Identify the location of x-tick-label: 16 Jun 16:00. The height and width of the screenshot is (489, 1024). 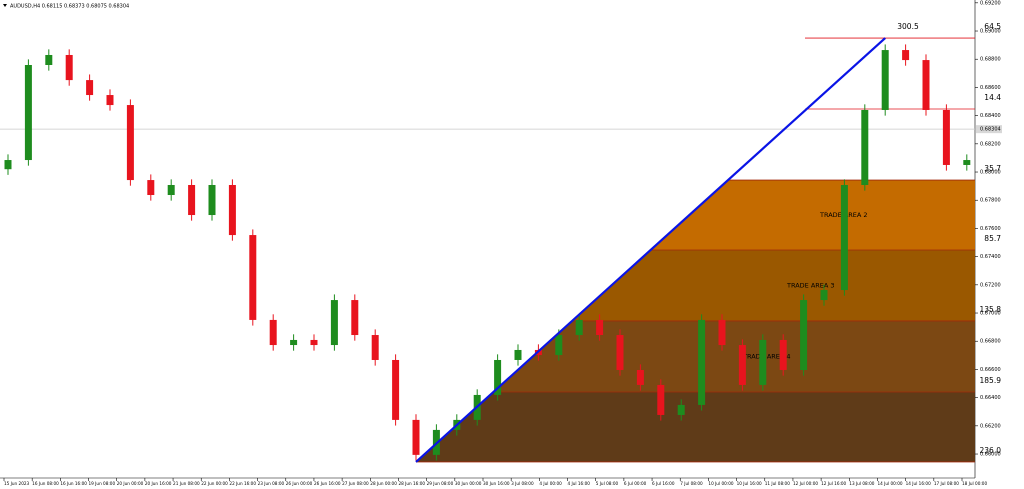
(73, 483).